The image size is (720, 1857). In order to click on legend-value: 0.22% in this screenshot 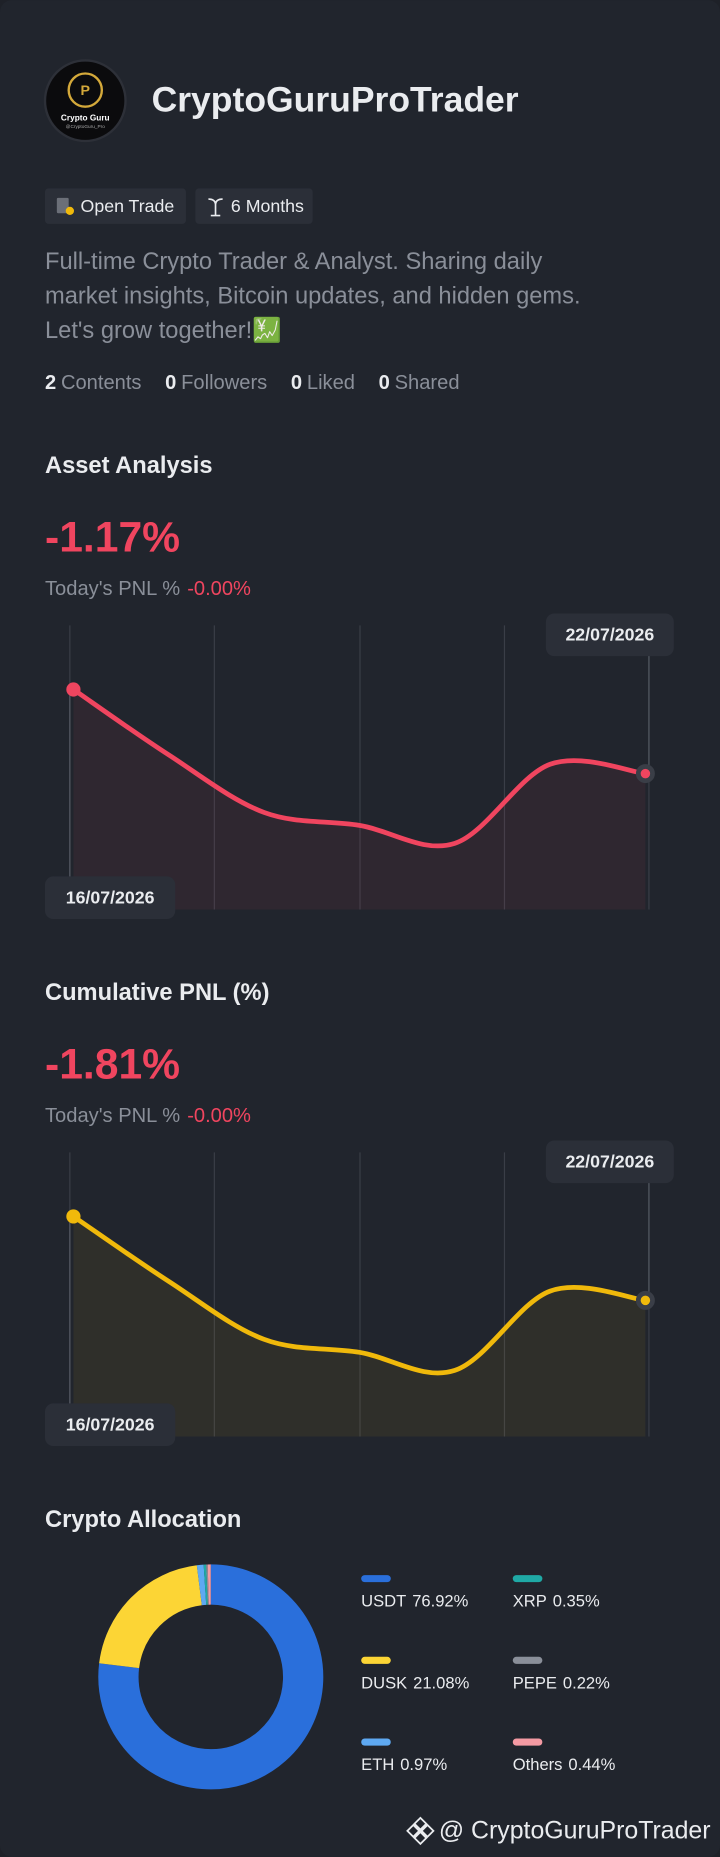, I will do `click(586, 1682)`.